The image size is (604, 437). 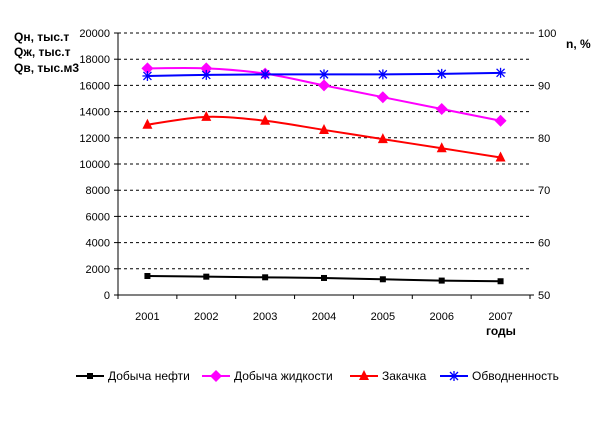 I want to click on x-tick-label: 2007, so click(x=500, y=317).